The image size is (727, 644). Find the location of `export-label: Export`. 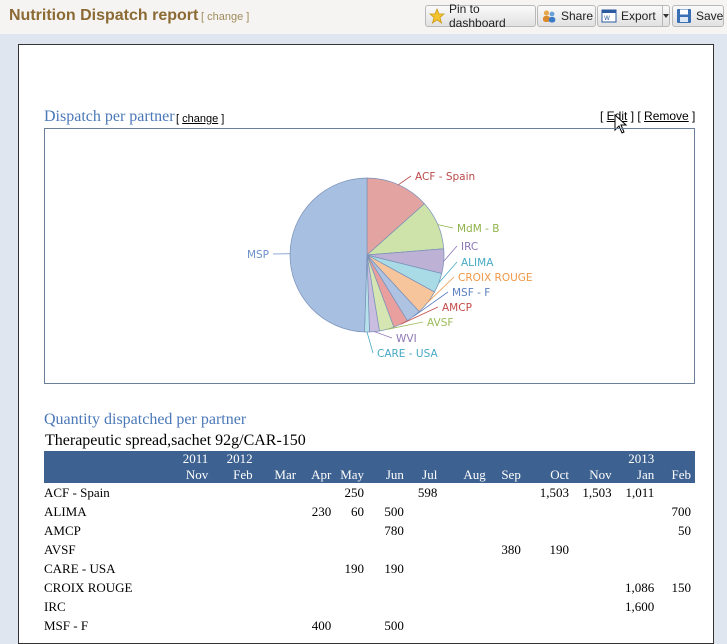

export-label: Export is located at coordinates (638, 16).